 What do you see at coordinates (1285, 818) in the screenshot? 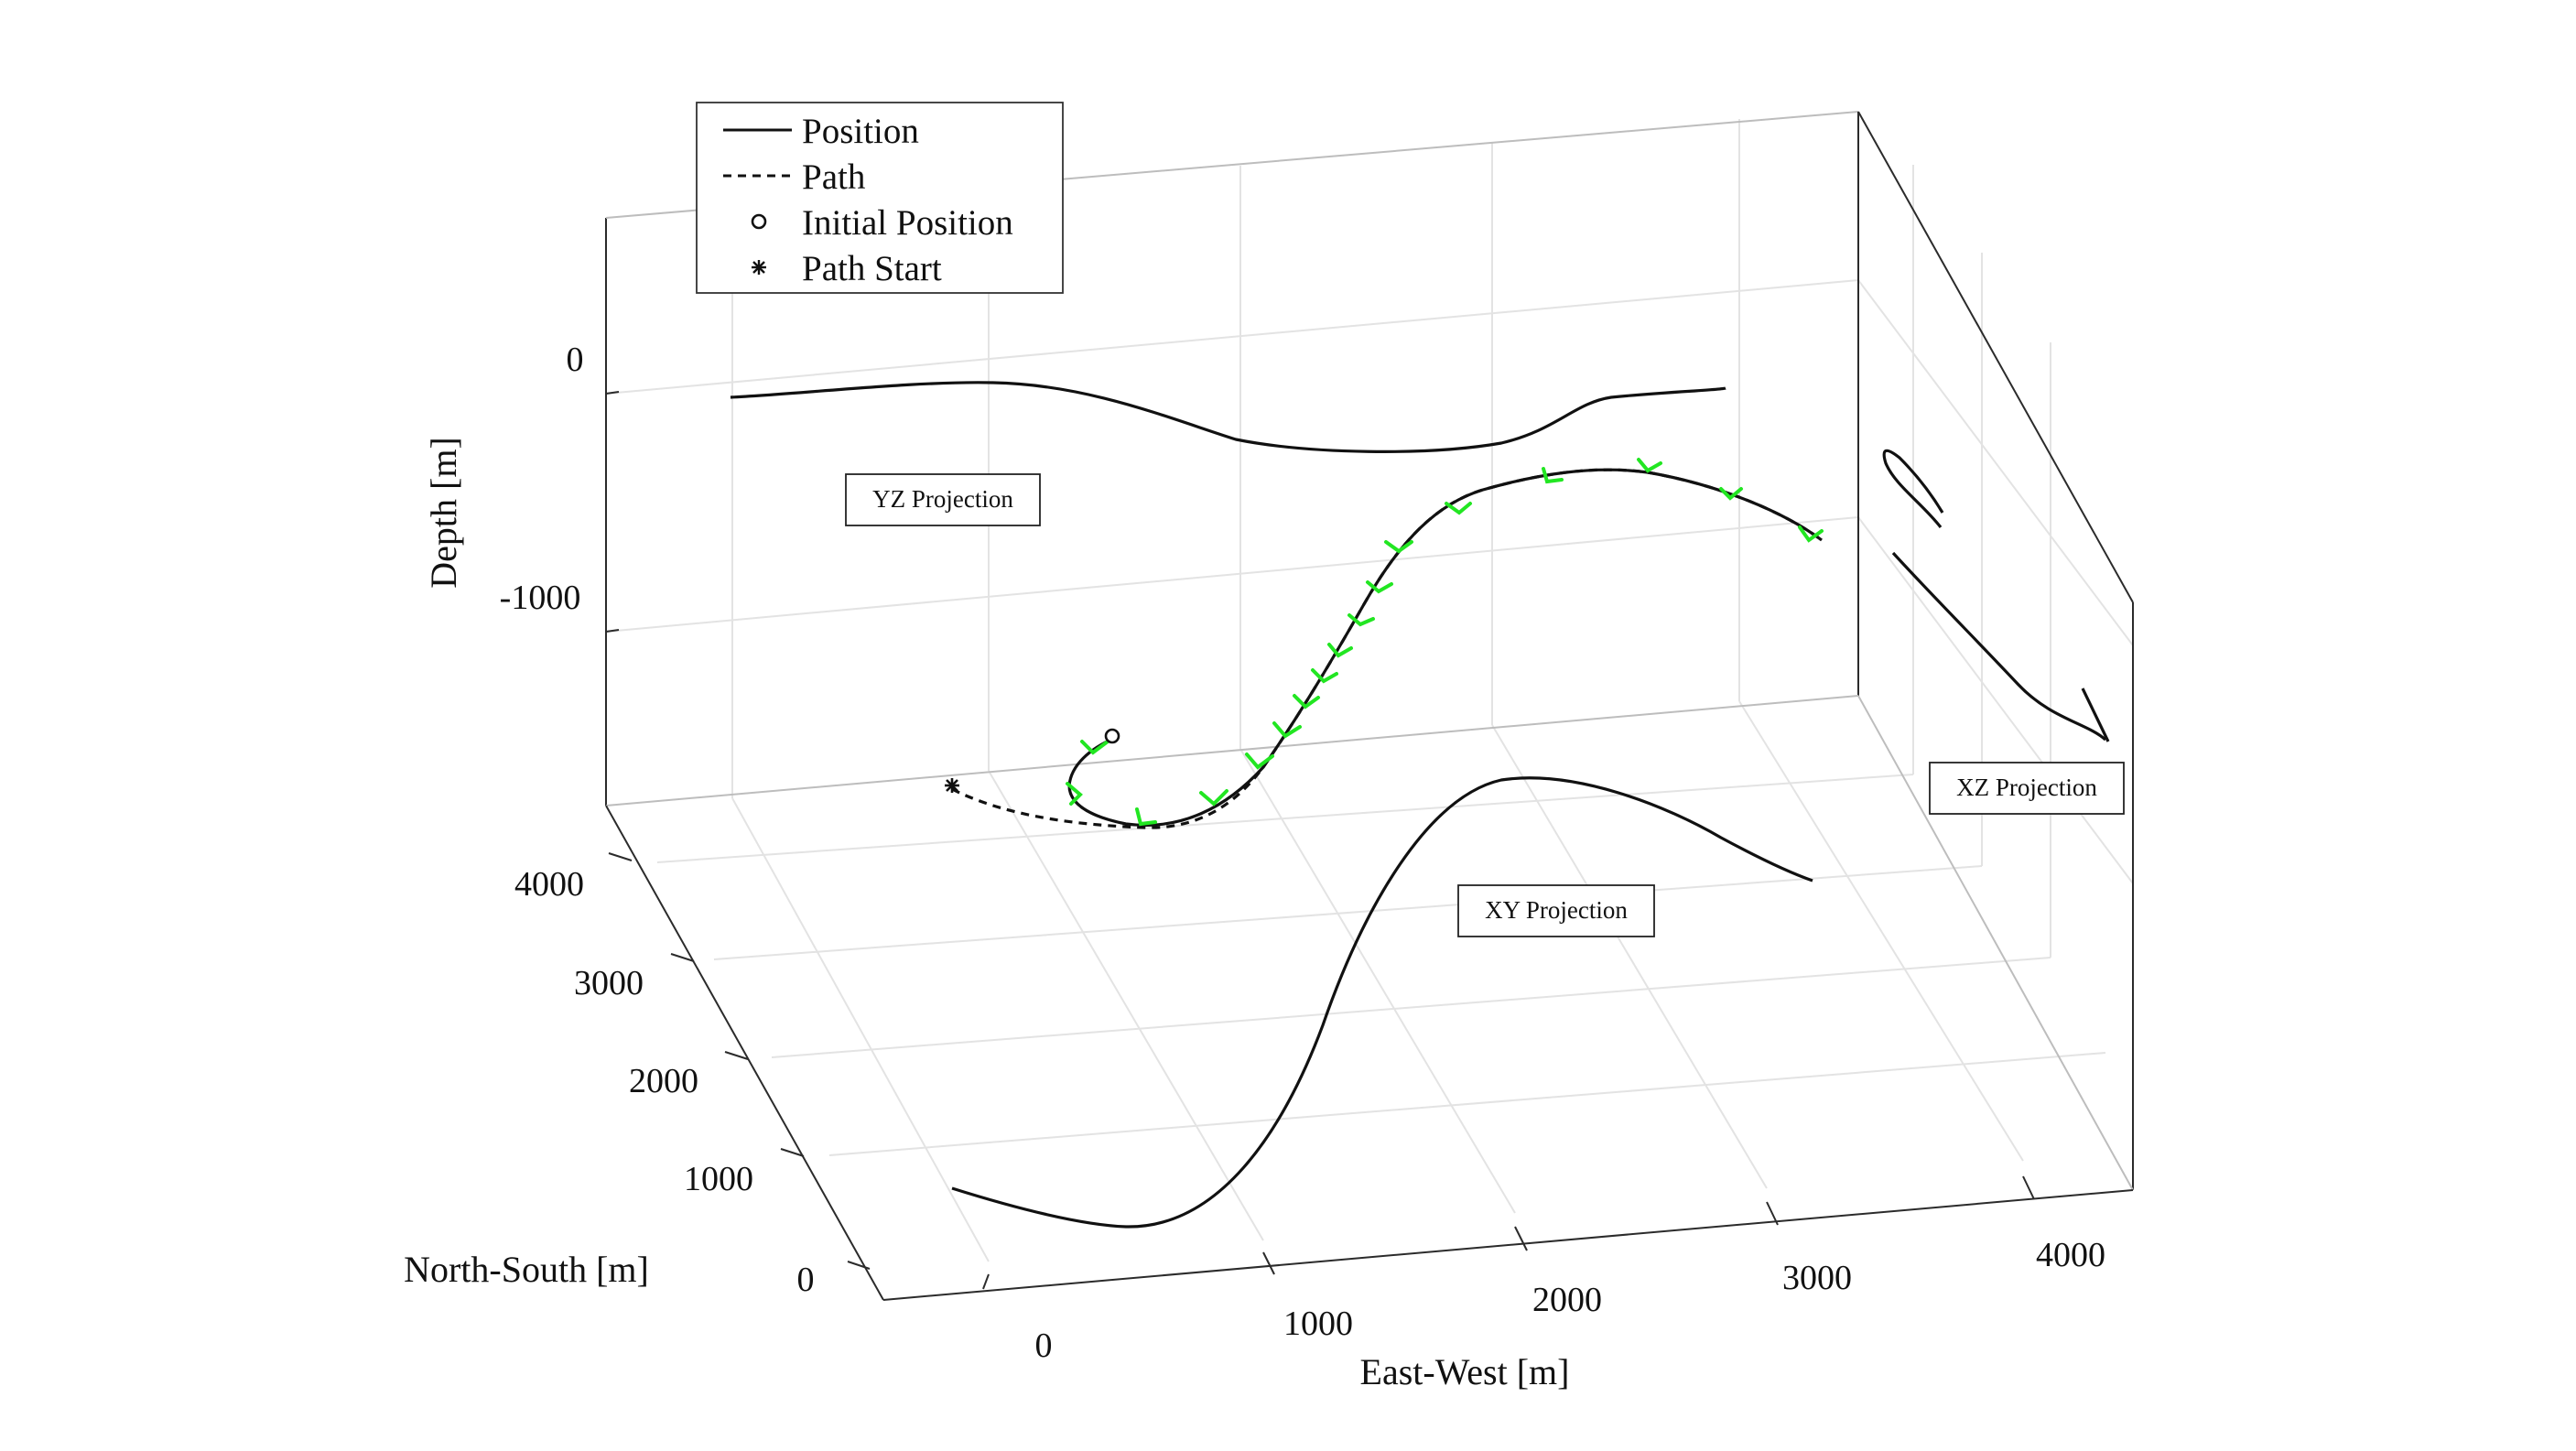
I see `floor-grid-y4` at bounding box center [1285, 818].